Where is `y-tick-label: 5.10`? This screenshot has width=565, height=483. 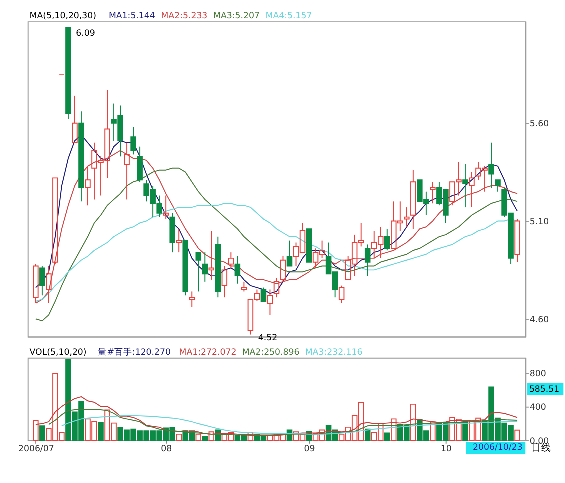 y-tick-label: 5.10 is located at coordinates (540, 223).